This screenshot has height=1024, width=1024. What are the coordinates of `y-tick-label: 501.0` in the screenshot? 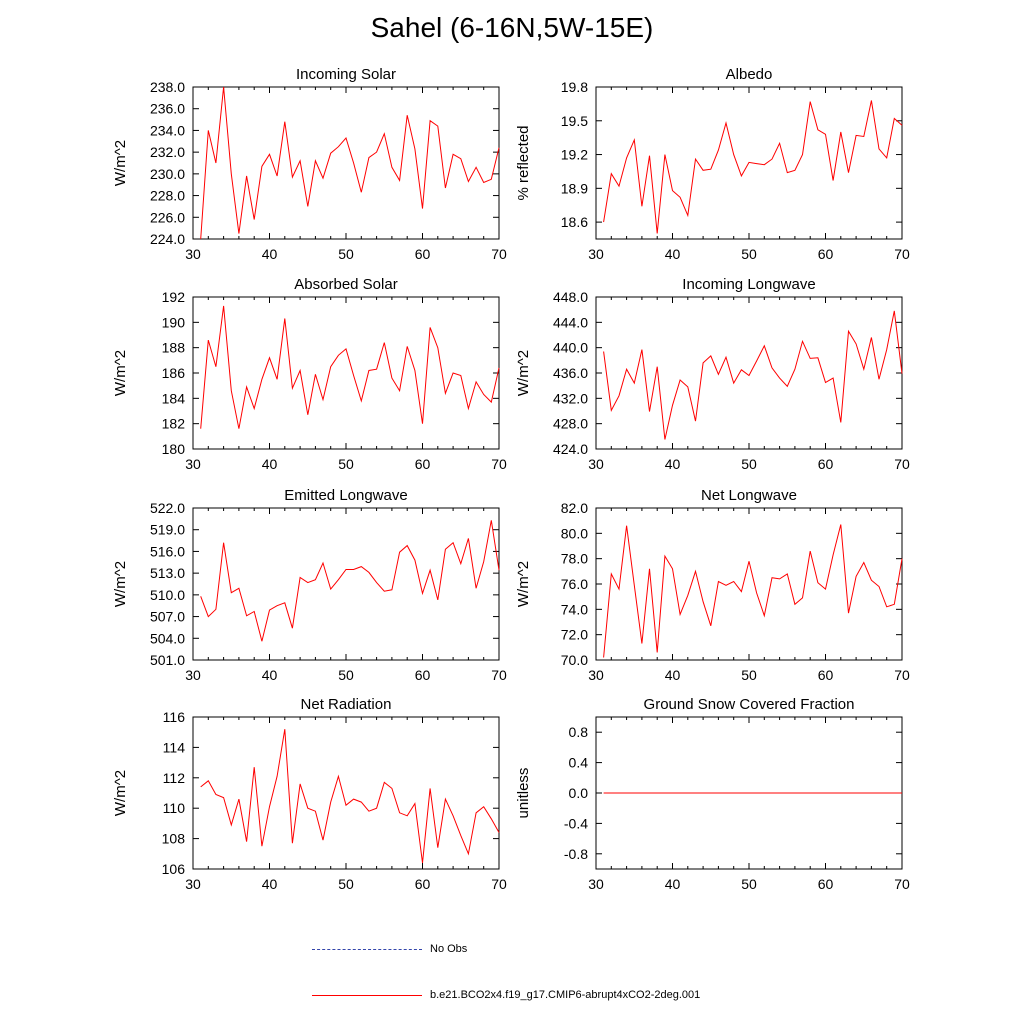 It's located at (167, 660).